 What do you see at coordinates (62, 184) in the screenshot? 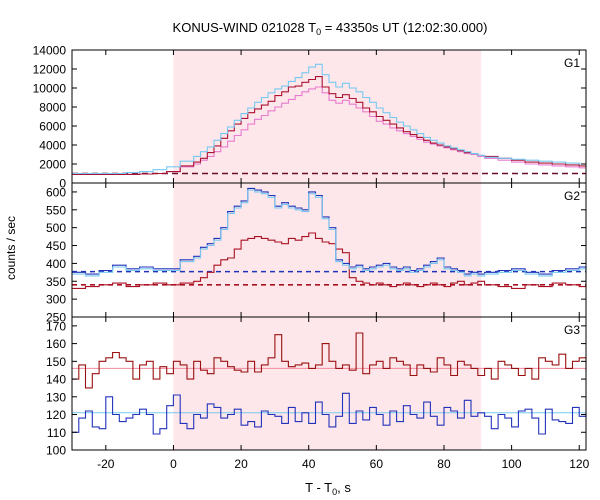
I see `y-tick-label: 0` at bounding box center [62, 184].